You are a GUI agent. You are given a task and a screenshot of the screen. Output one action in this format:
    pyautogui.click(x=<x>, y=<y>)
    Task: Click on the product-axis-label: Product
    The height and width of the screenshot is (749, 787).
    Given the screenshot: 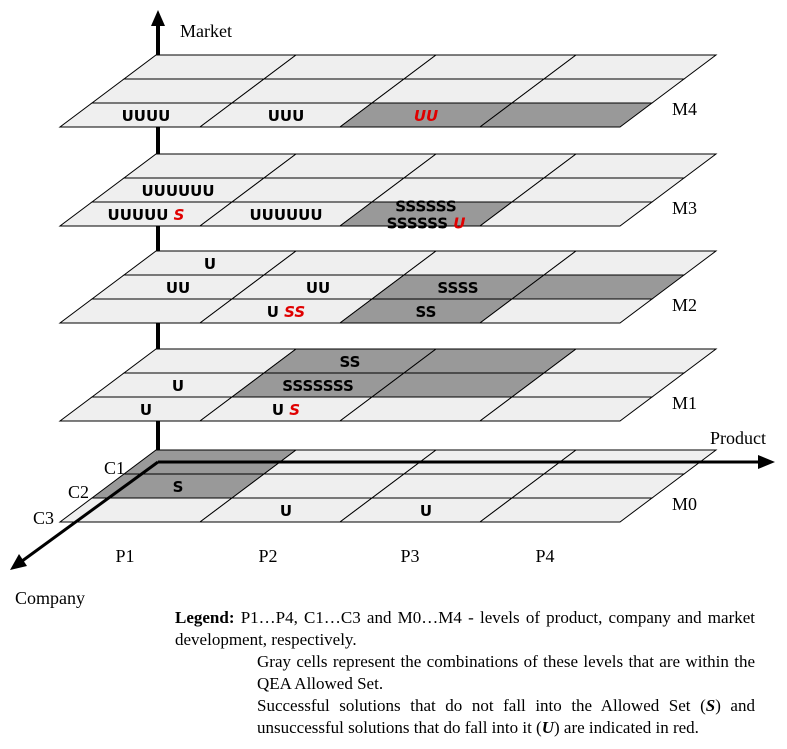 What is the action you would take?
    pyautogui.click(x=738, y=438)
    